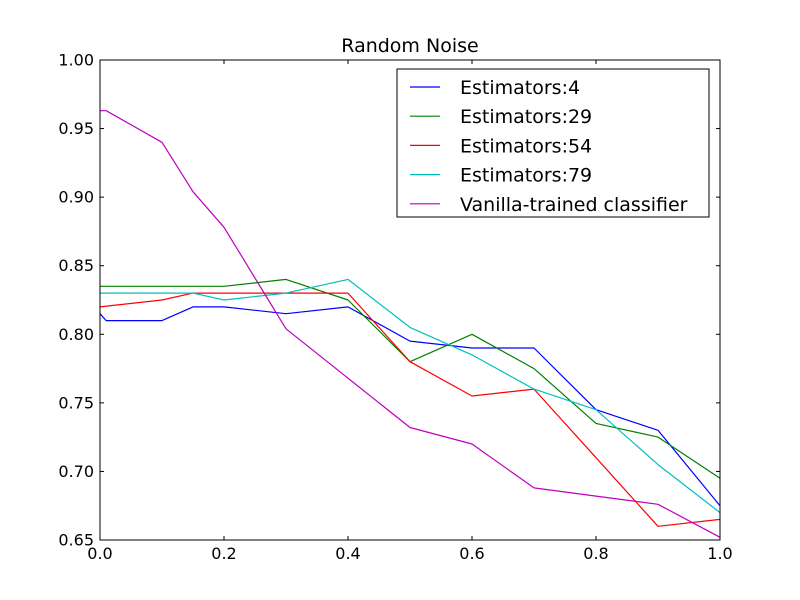  What do you see at coordinates (76, 128) in the screenshot?
I see `y-tick-label: 0.95` at bounding box center [76, 128].